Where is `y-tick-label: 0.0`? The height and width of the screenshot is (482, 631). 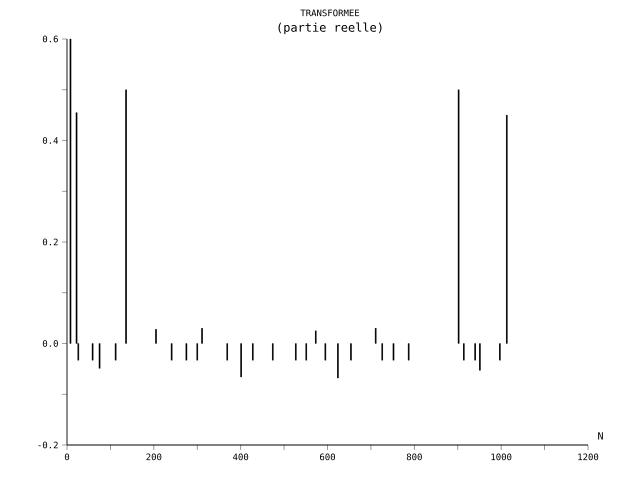 y-tick-label: 0.0 is located at coordinates (50, 343).